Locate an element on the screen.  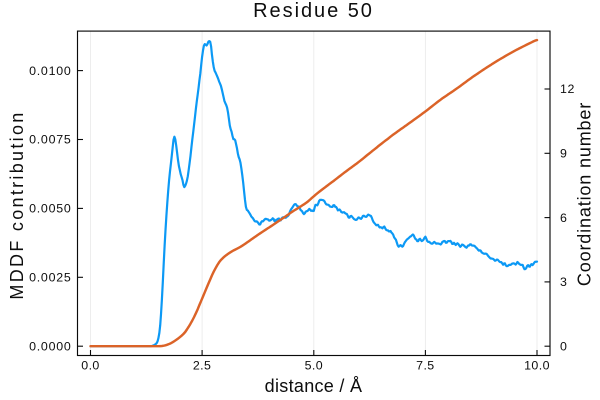
svg-text: Residue 50 is located at coordinates (313, 11).